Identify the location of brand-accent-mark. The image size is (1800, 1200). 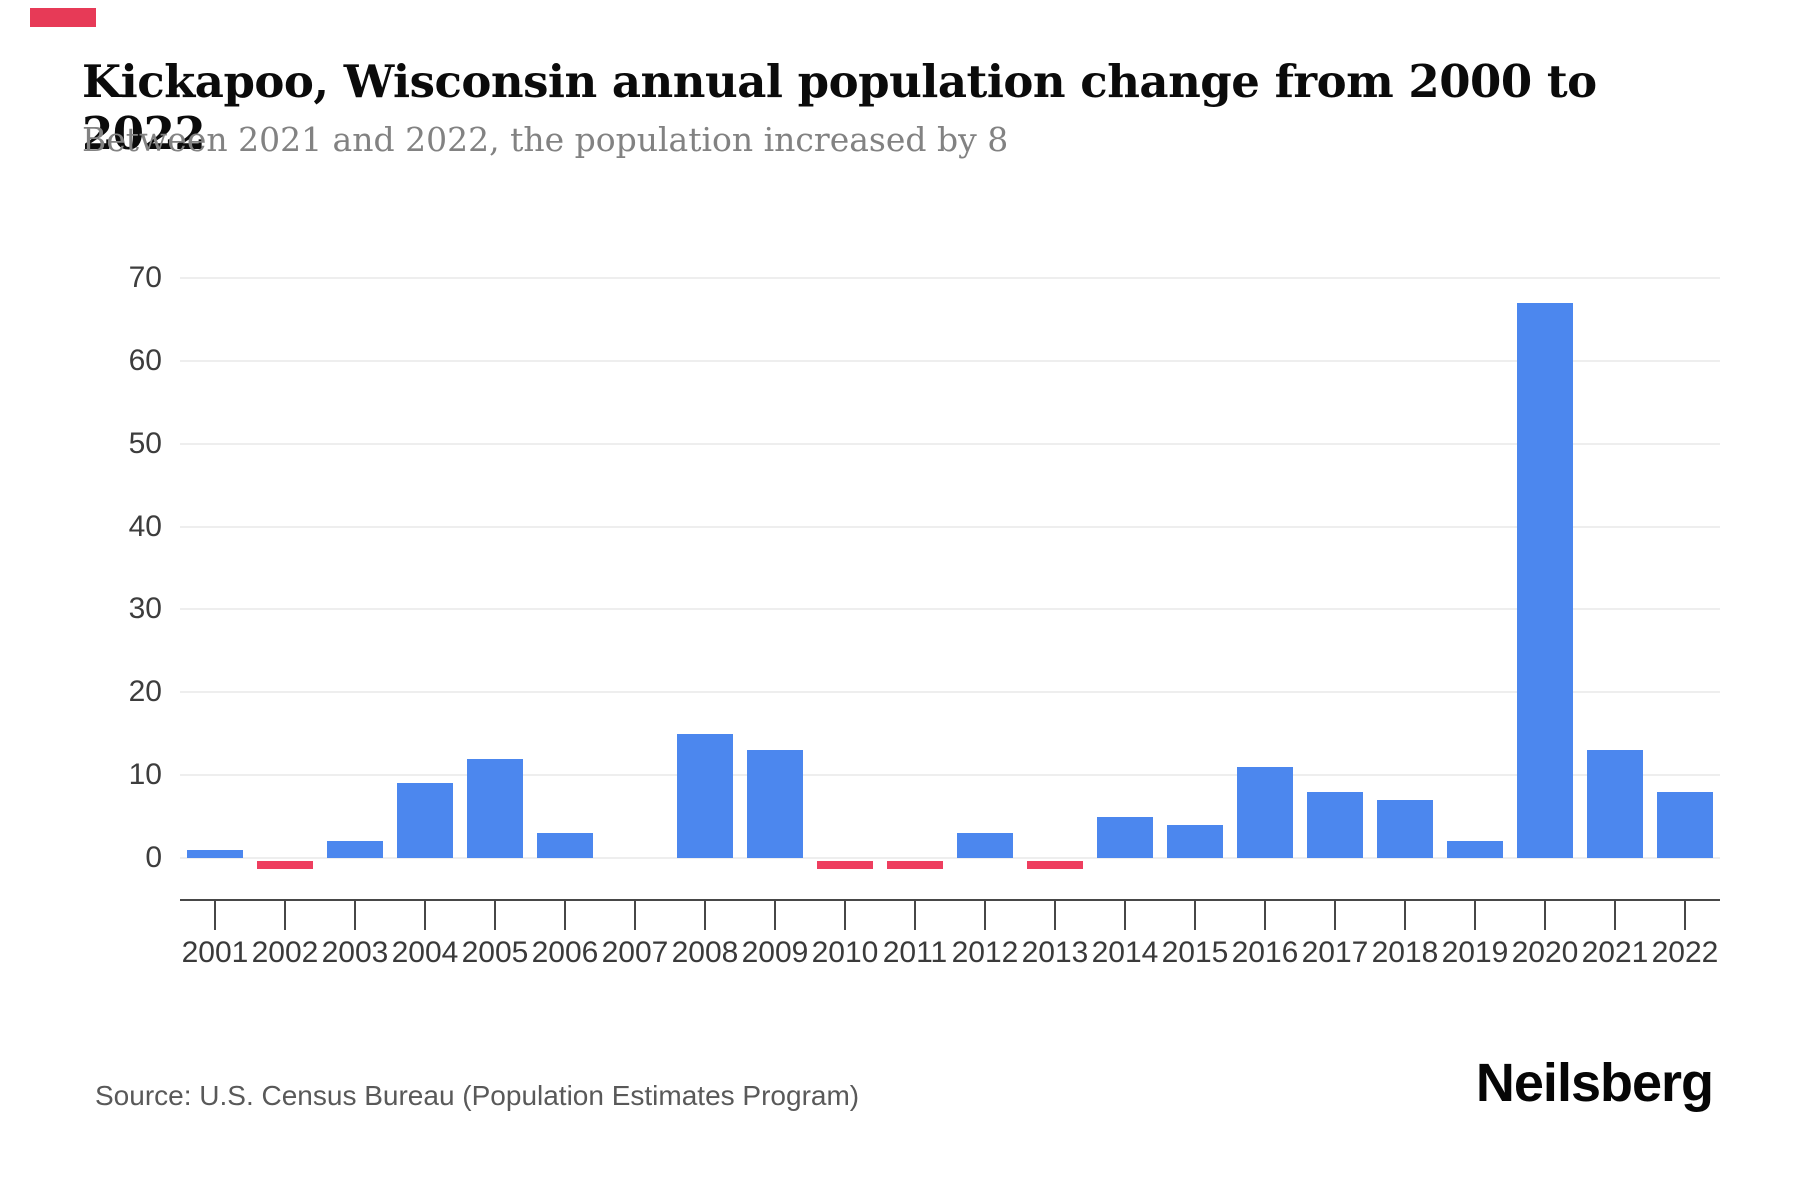
(63, 17).